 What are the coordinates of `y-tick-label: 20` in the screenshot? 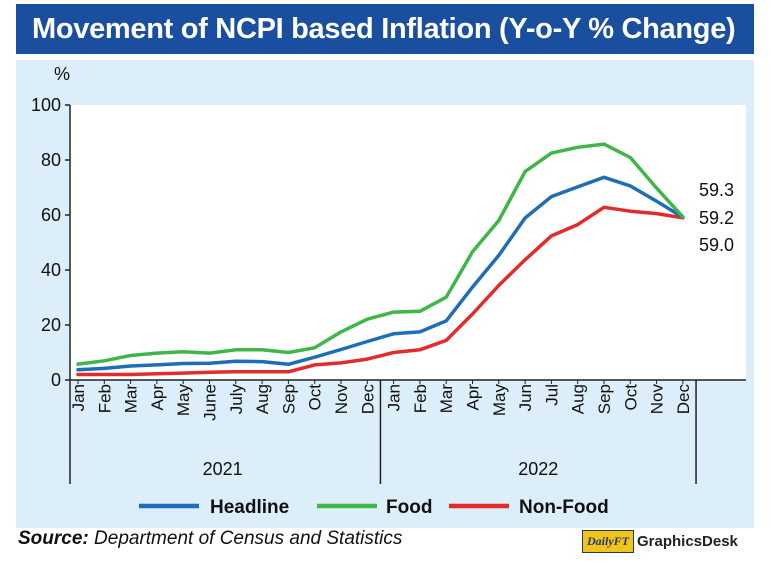 It's located at (51, 325).